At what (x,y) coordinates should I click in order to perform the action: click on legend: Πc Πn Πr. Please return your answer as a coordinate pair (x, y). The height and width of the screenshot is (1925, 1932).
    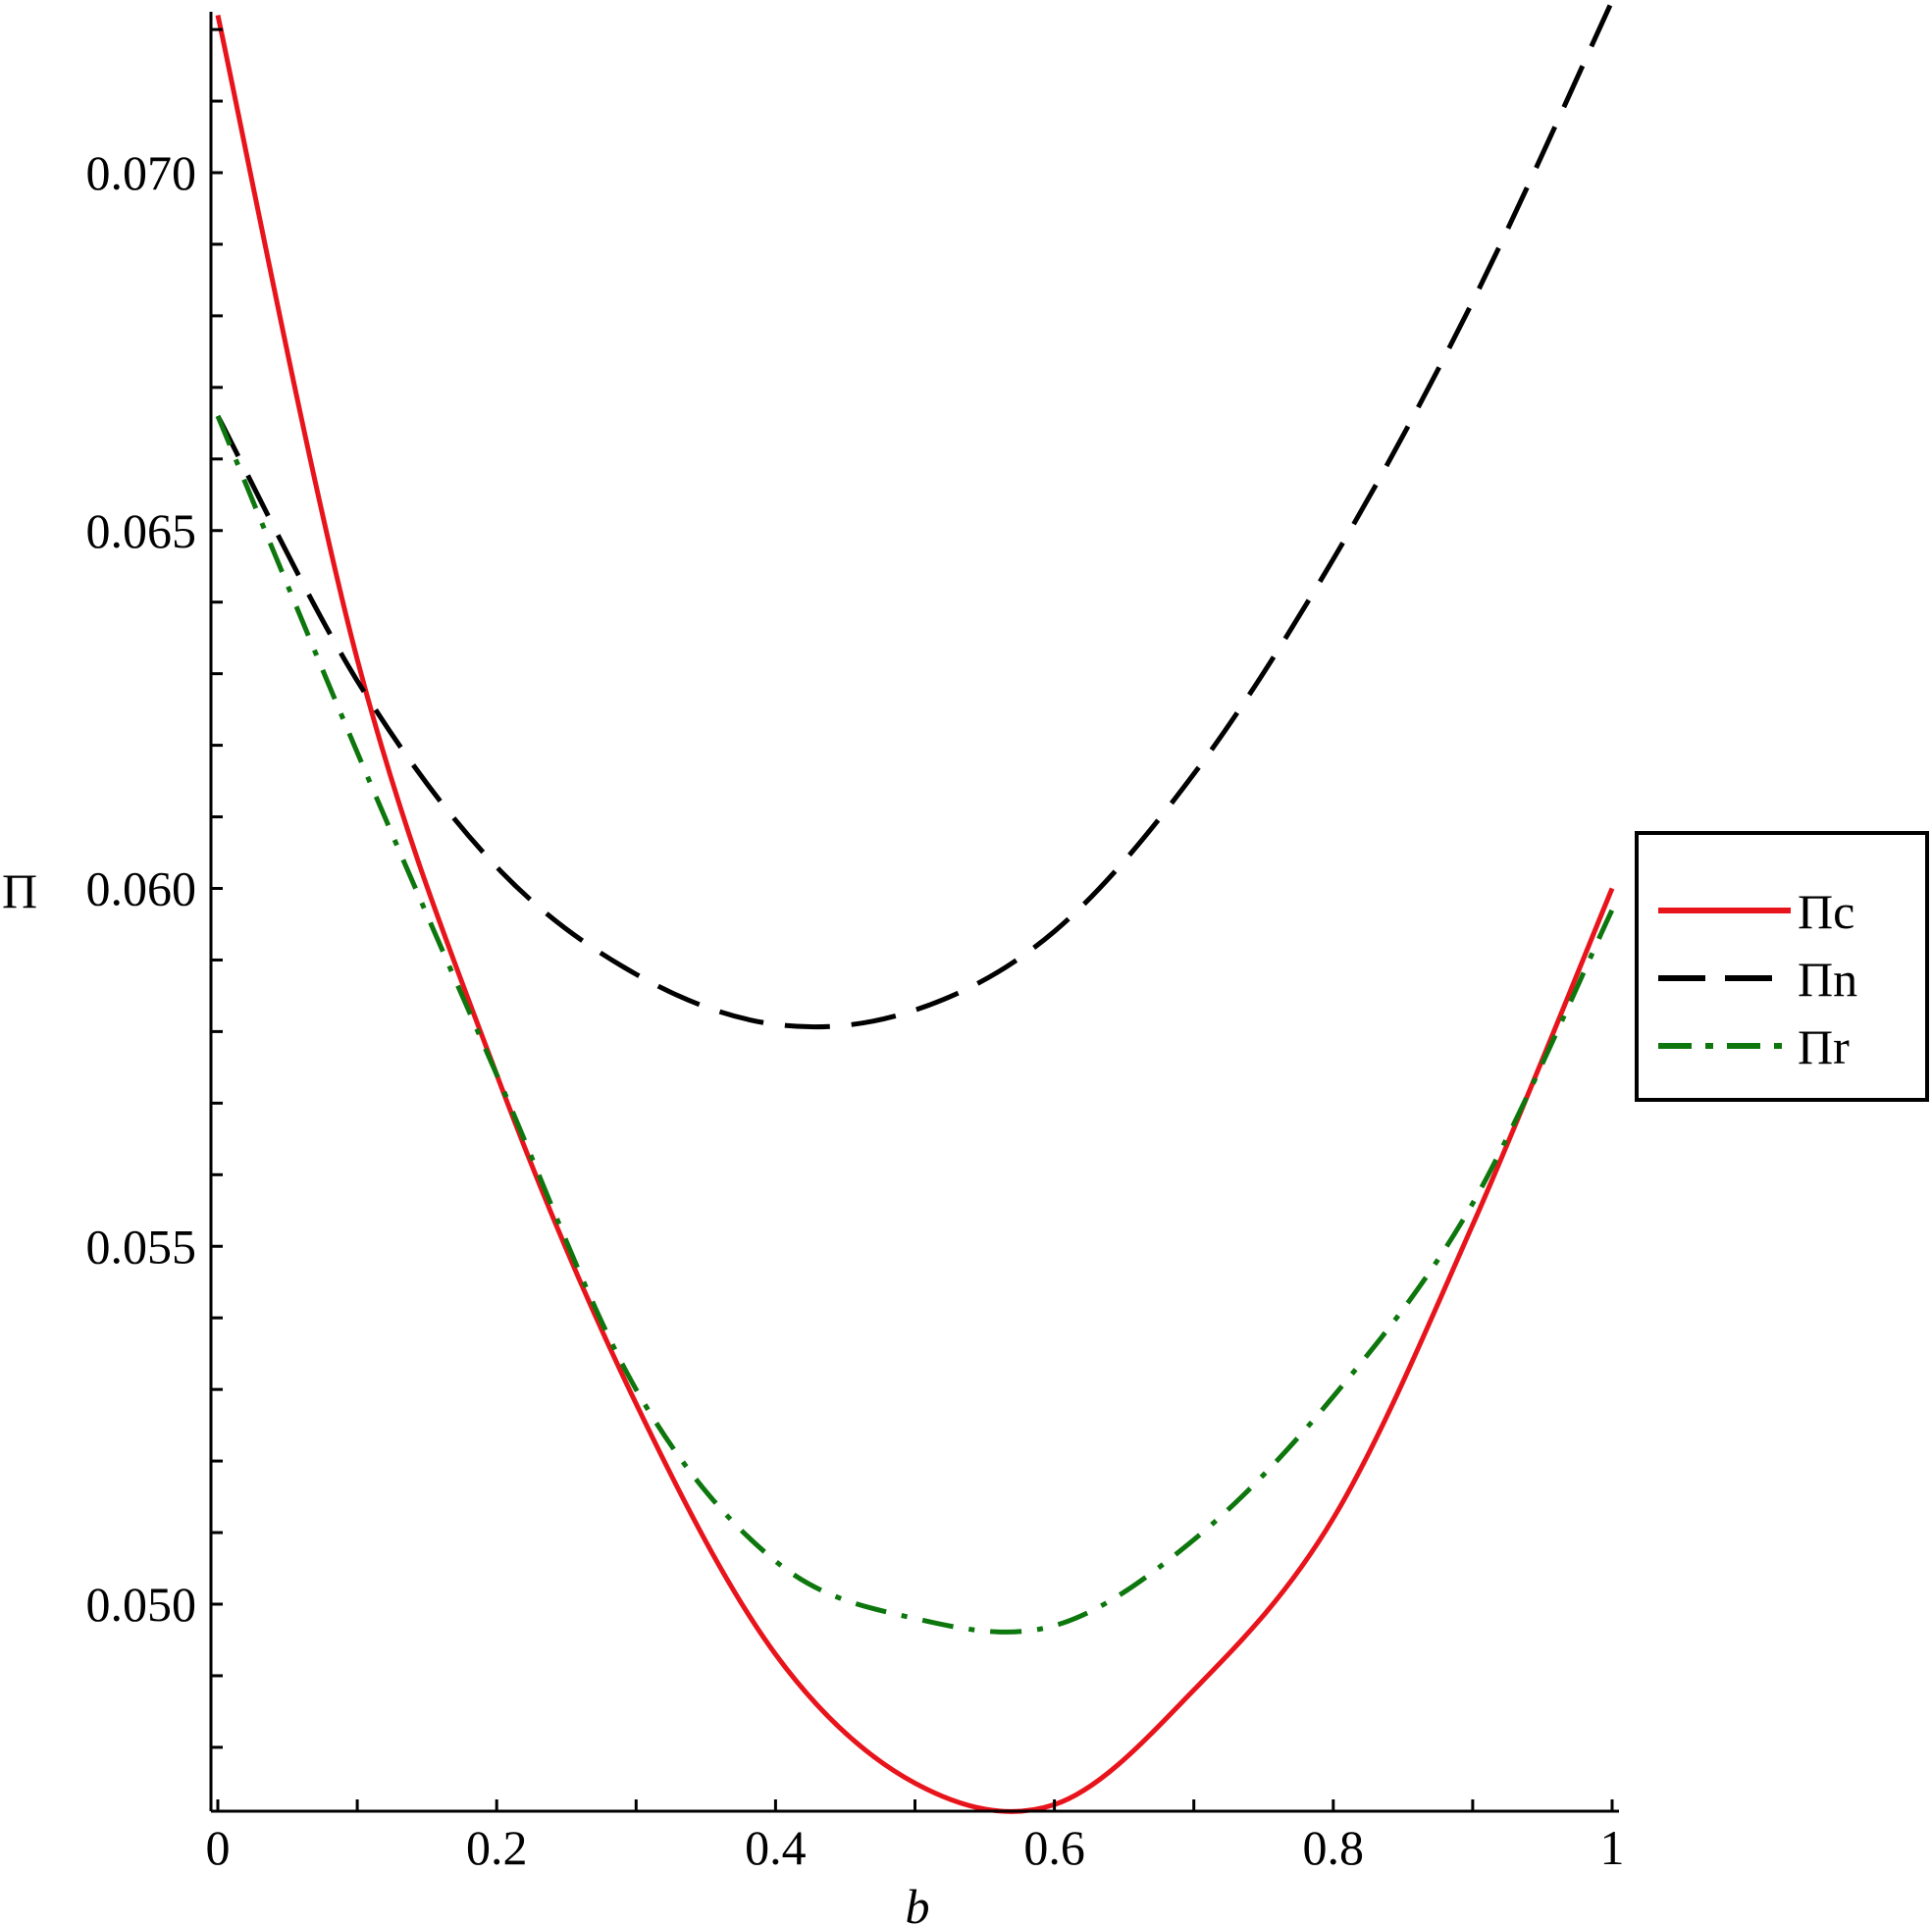
    Looking at the image, I should click on (1782, 966).